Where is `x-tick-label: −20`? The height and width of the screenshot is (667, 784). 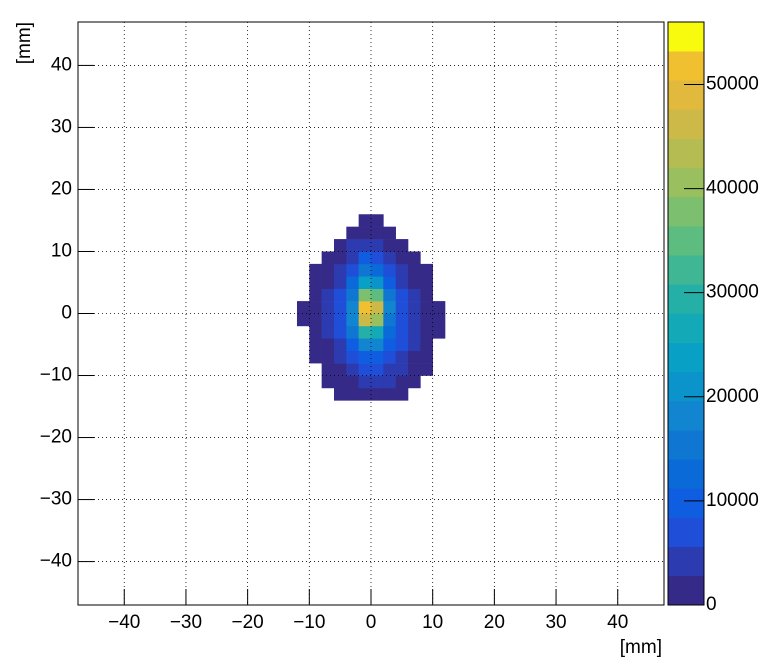 x-tick-label: −20 is located at coordinates (248, 622).